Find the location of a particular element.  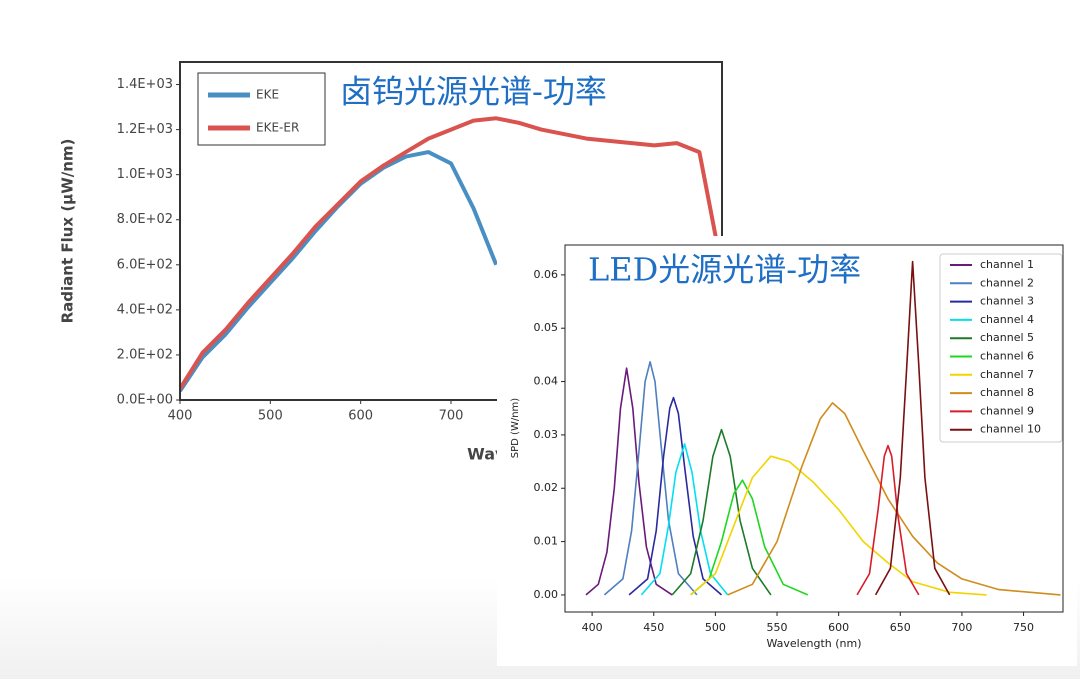

y-tick-label: 2.0E+02 is located at coordinates (145, 354).